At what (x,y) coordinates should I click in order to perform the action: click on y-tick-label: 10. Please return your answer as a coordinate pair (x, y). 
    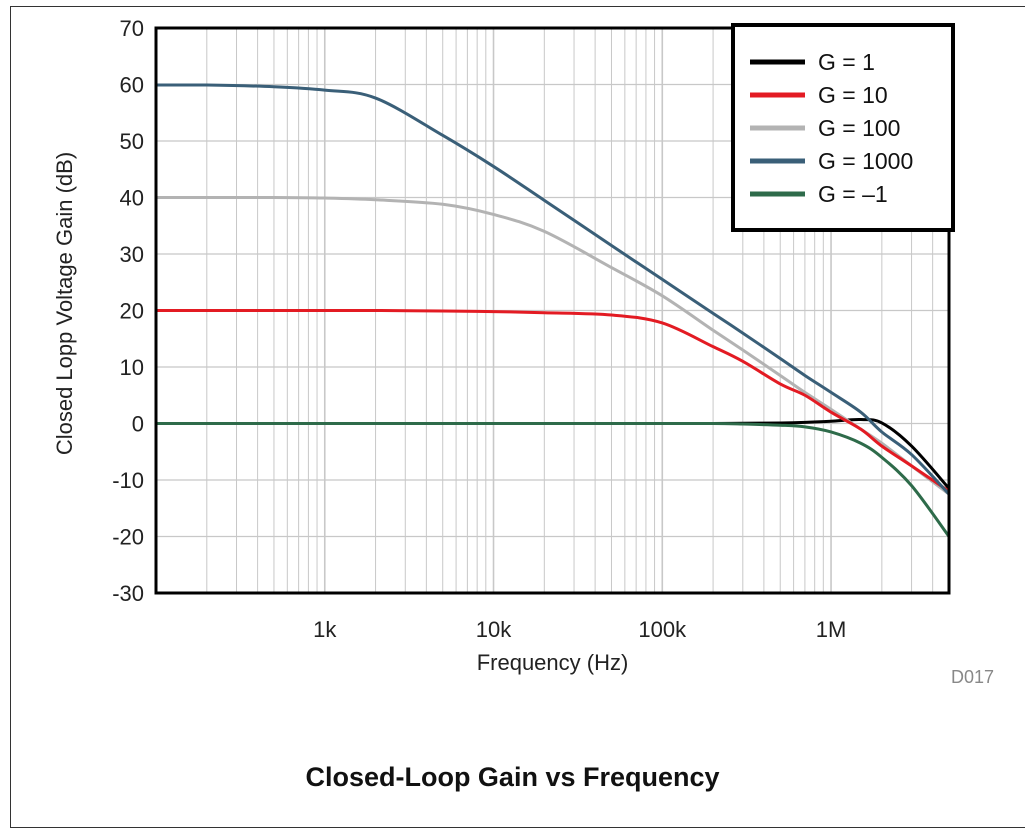
    Looking at the image, I should click on (132, 367).